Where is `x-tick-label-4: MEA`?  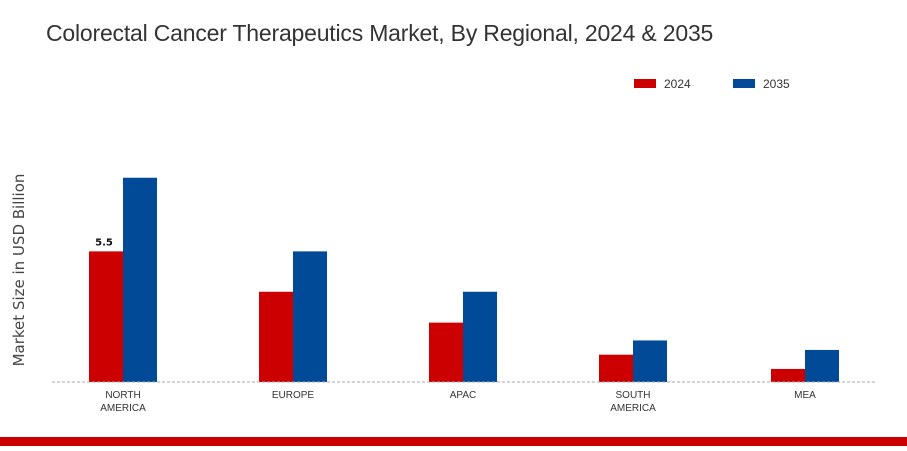
x-tick-label-4: MEA is located at coordinates (805, 395).